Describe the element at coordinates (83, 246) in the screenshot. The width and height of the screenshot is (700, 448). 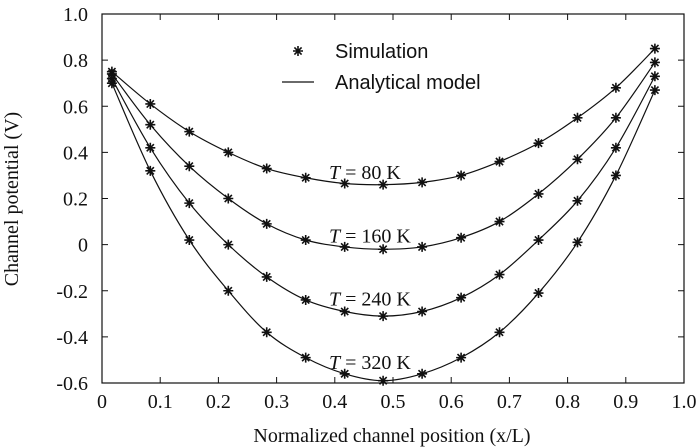
I see `y-tick-label: 0` at that location.